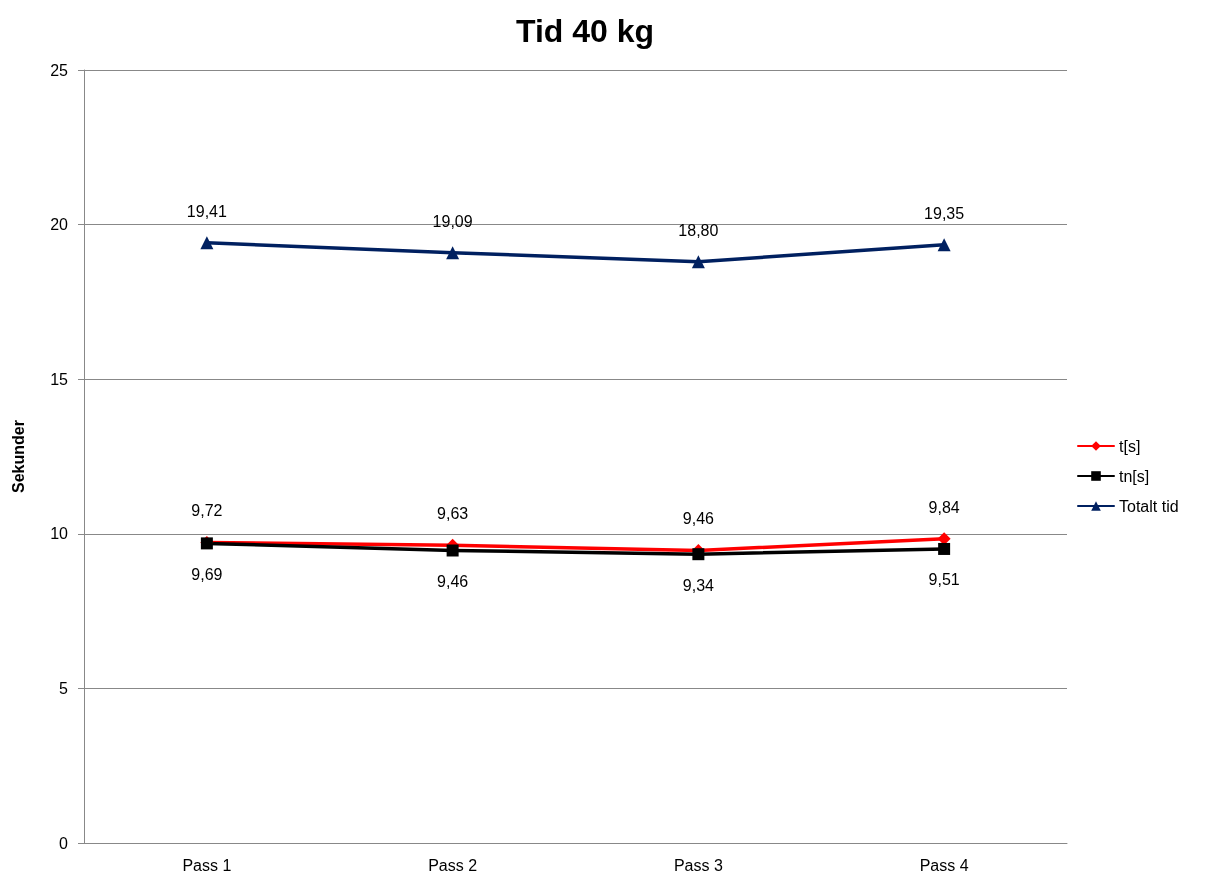  Describe the element at coordinates (206, 211) in the screenshot. I see `data-label: 19,41` at that location.